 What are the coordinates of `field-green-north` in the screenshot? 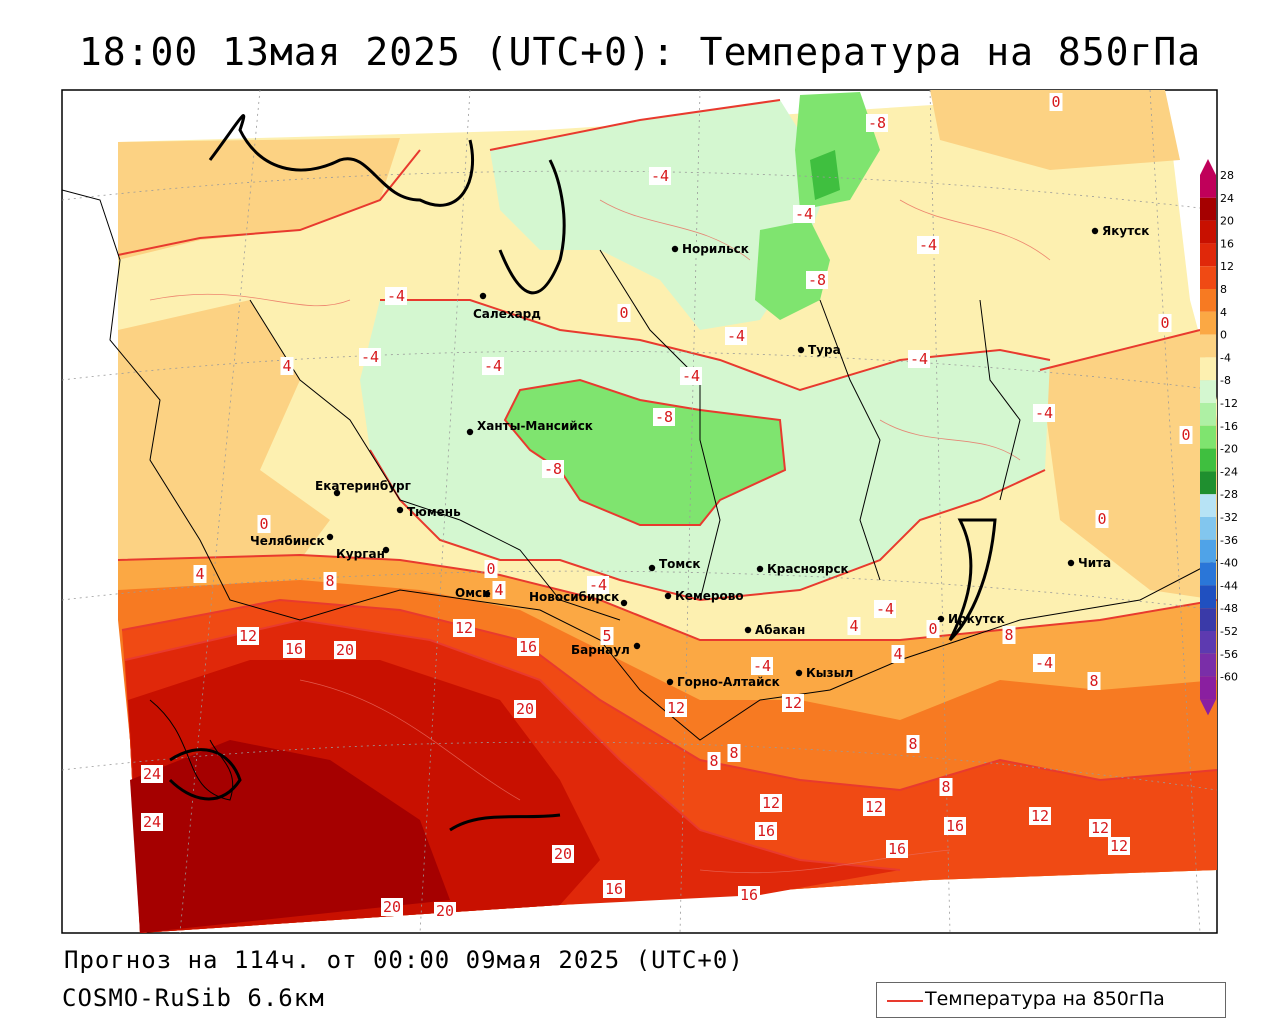 It's located at (660, 215).